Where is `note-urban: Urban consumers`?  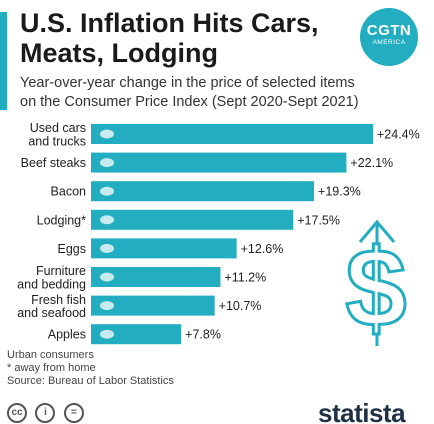
note-urban: Urban consumers is located at coordinates (50, 355).